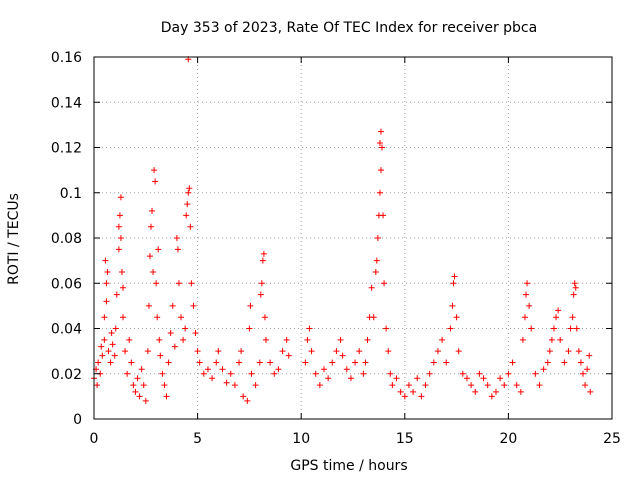 The width and height of the screenshot is (640, 480). What do you see at coordinates (197, 439) in the screenshot?
I see `x-tick-label: 5` at bounding box center [197, 439].